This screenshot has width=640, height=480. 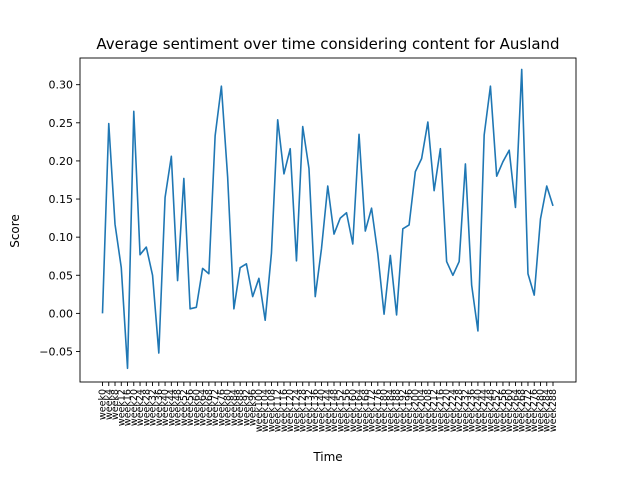 What do you see at coordinates (415, 410) in the screenshot?
I see `x-tick-label: week200` at bounding box center [415, 410].